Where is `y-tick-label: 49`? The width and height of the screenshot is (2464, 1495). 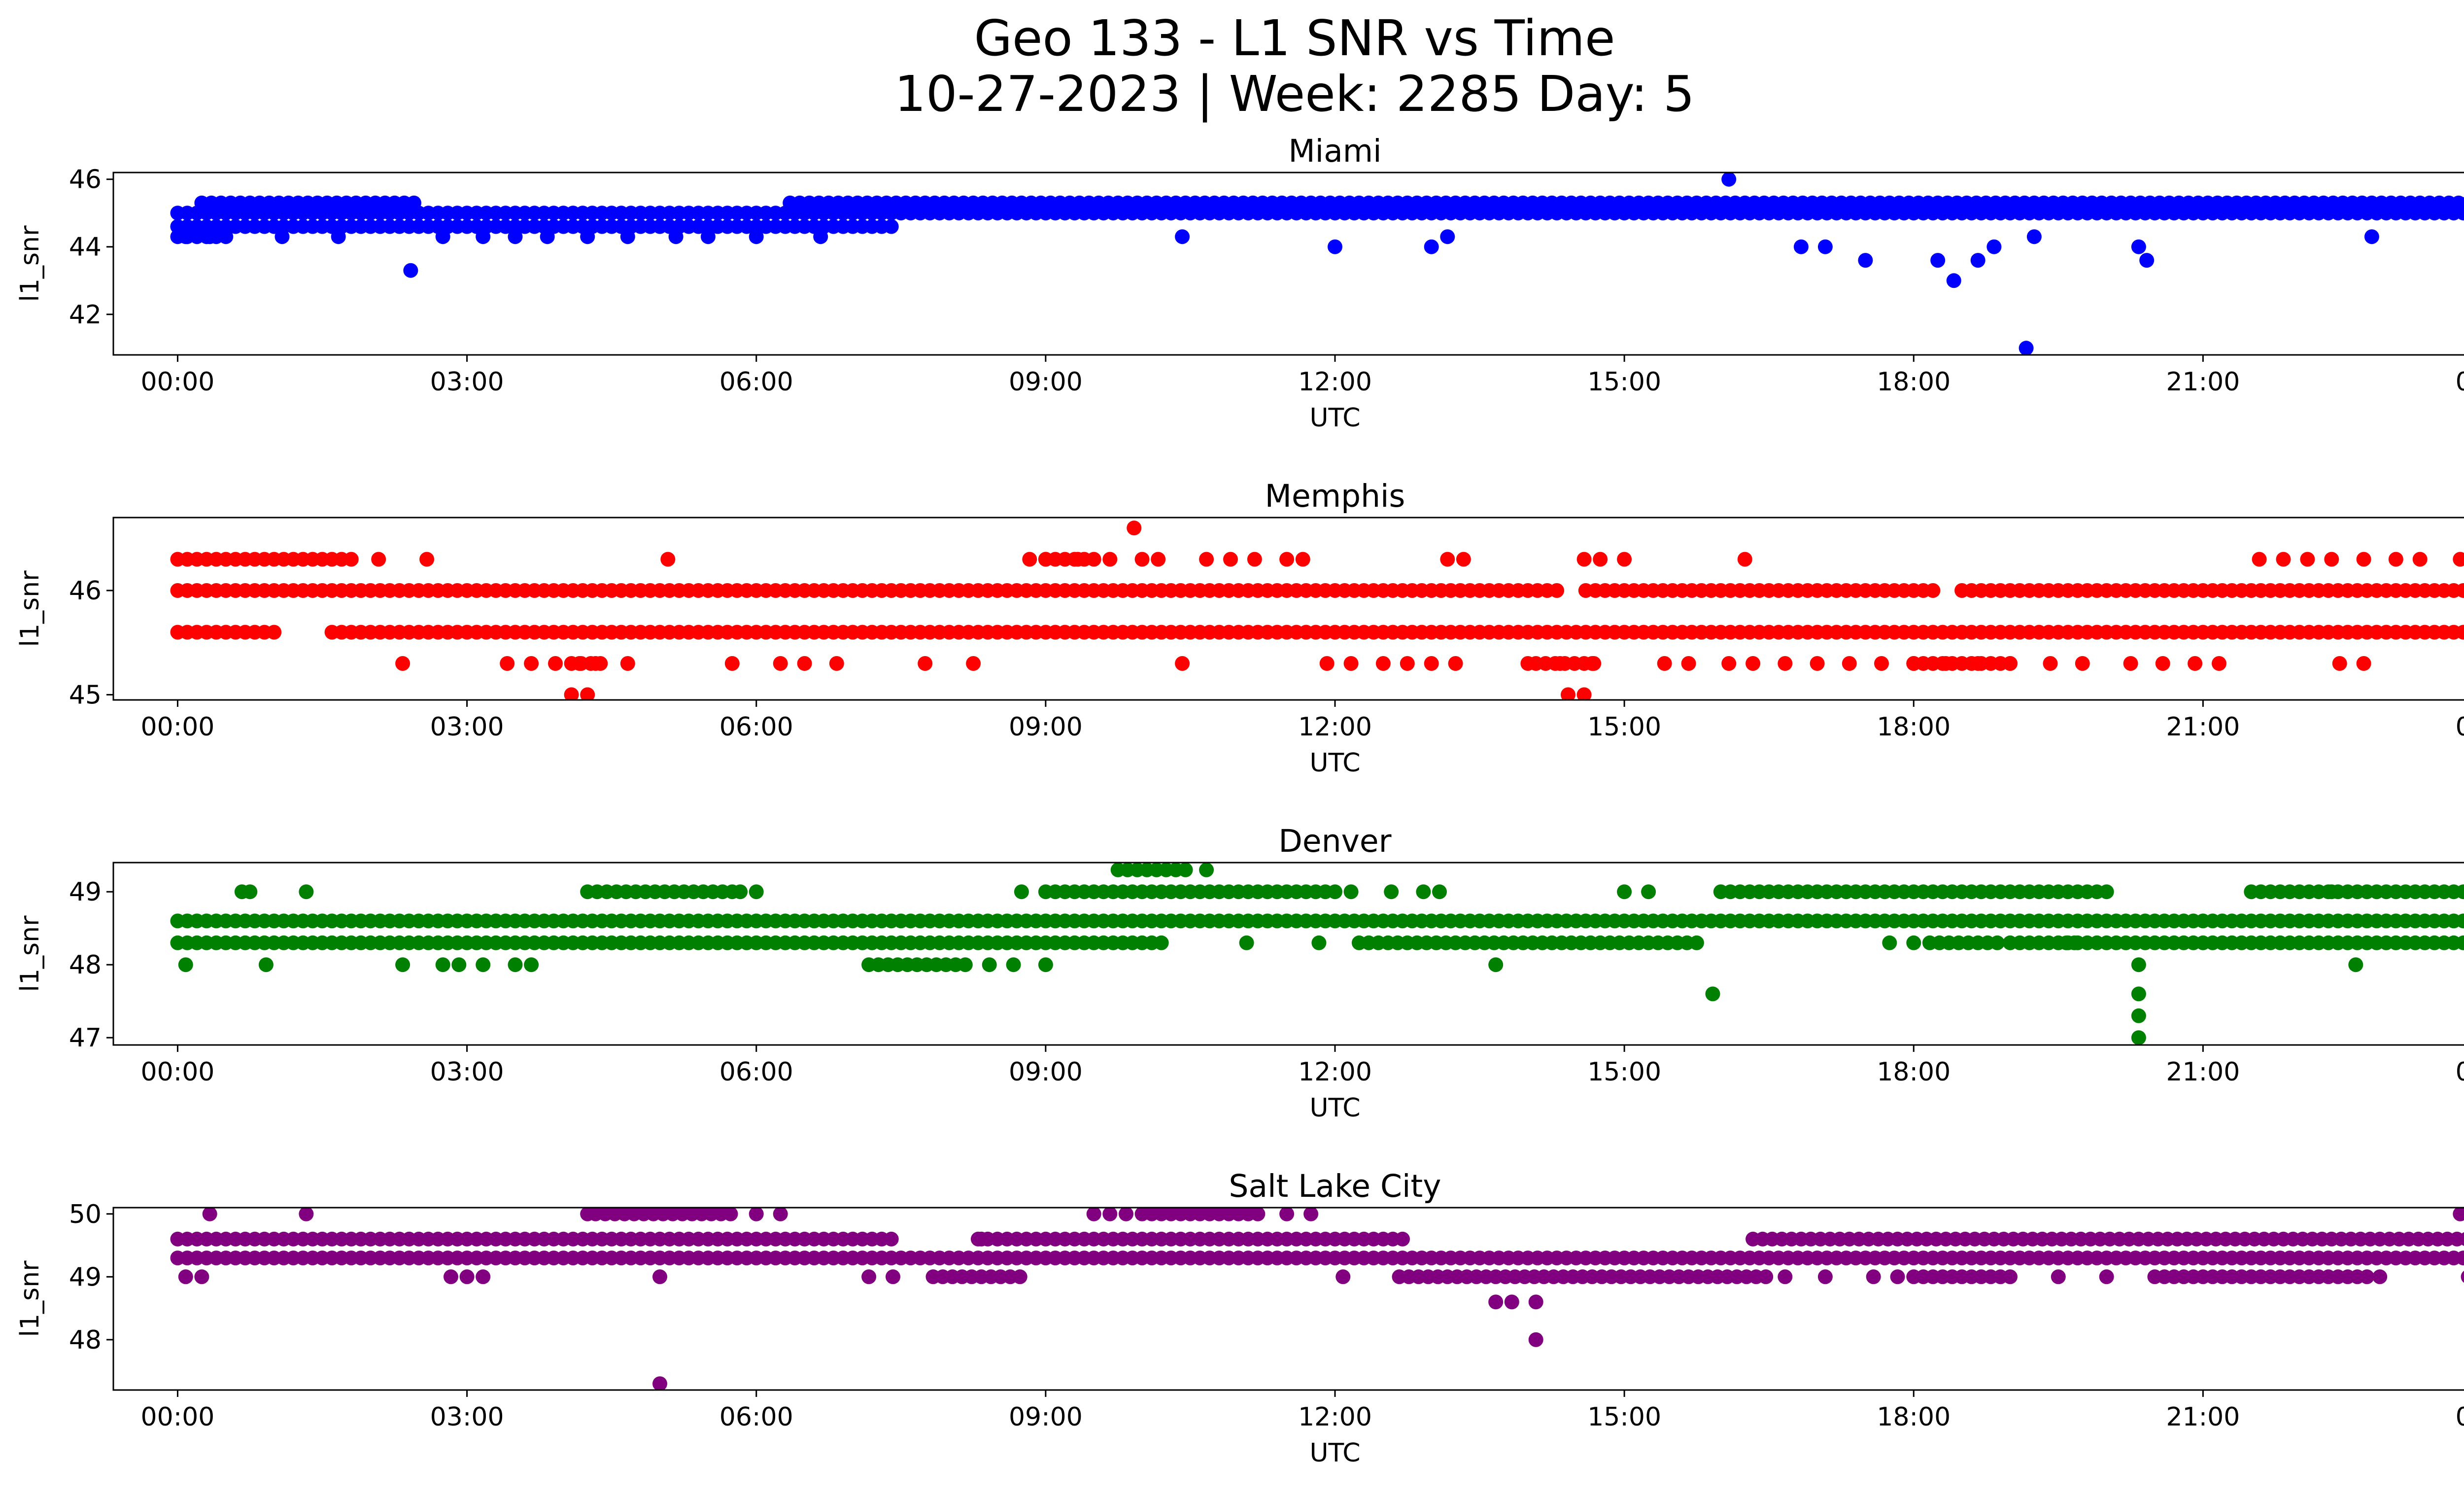
y-tick-label: 49 is located at coordinates (85, 892).